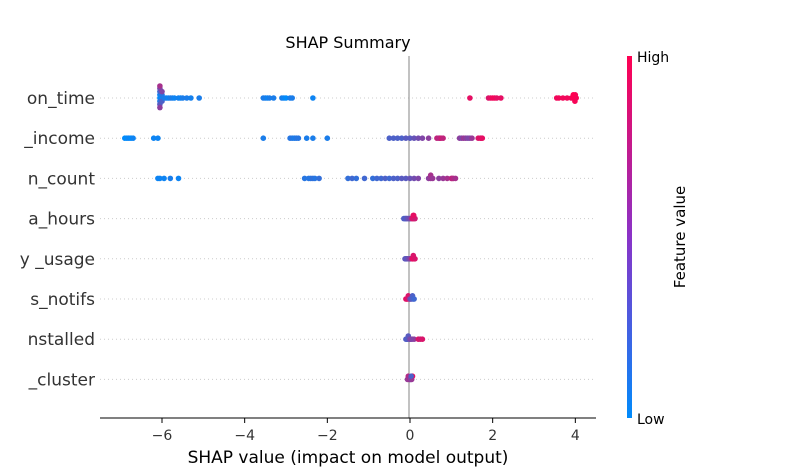 The width and height of the screenshot is (800, 470). Describe the element at coordinates (62, 300) in the screenshot. I see `feature-label: s_notifs` at that location.